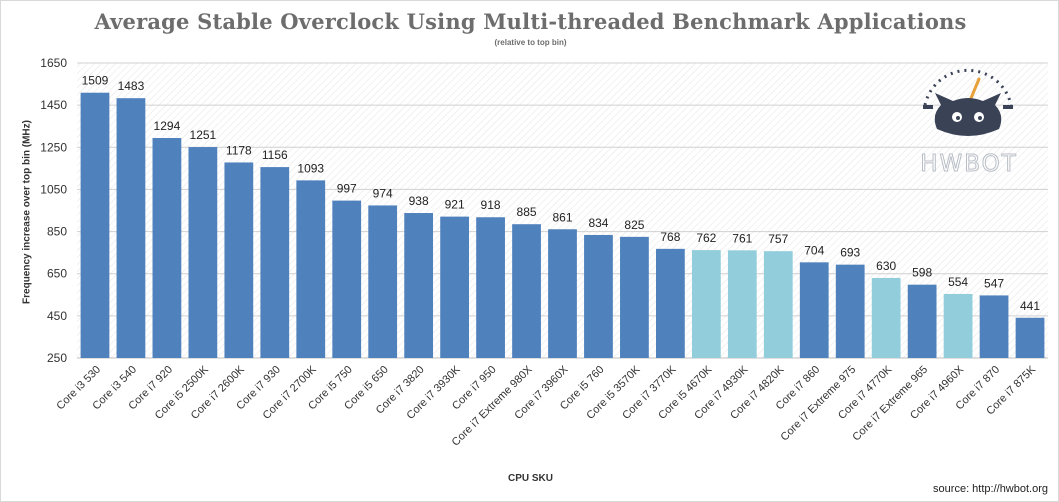 Image resolution: width=1059 pixels, height=502 pixels. What do you see at coordinates (53, 105) in the screenshot?
I see `y-tick-label: 1450` at bounding box center [53, 105].